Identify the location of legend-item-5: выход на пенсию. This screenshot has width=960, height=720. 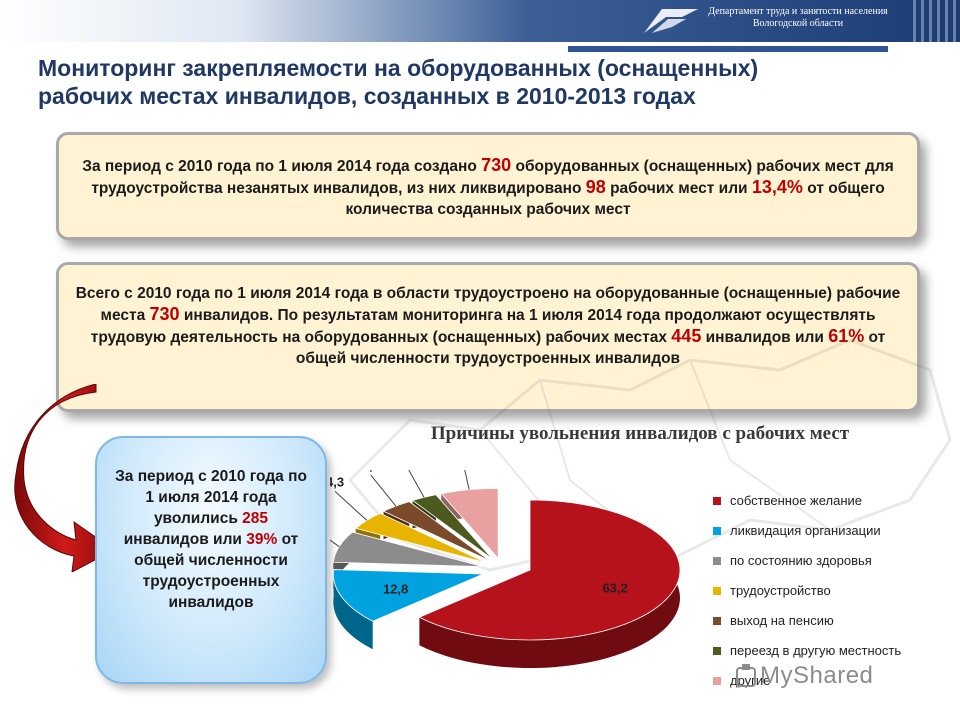
(833, 628).